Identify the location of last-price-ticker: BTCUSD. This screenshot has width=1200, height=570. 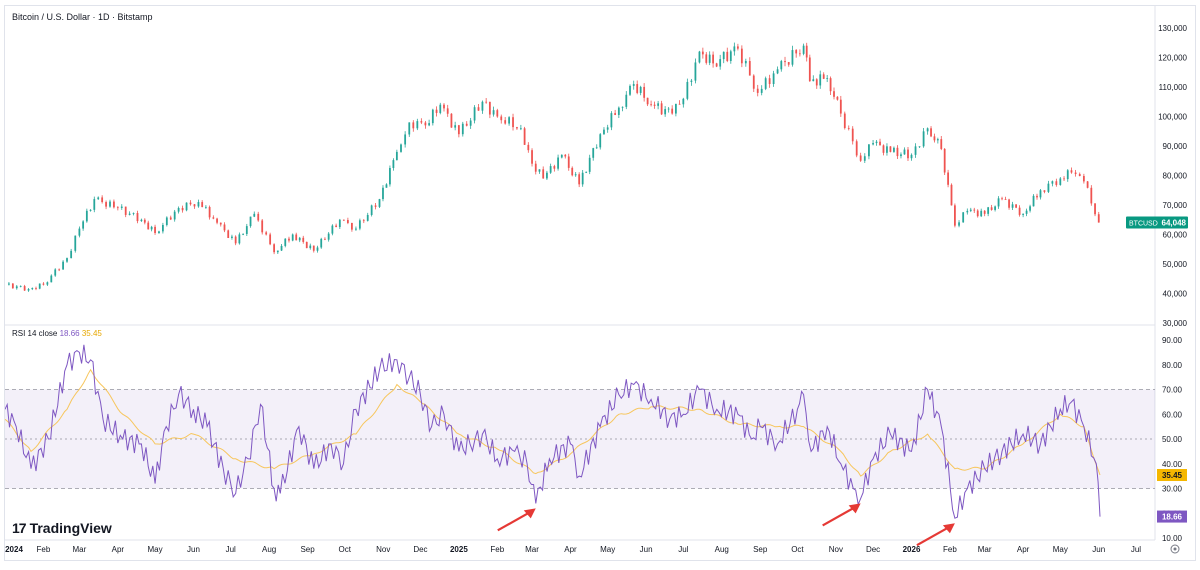
(1143, 224).